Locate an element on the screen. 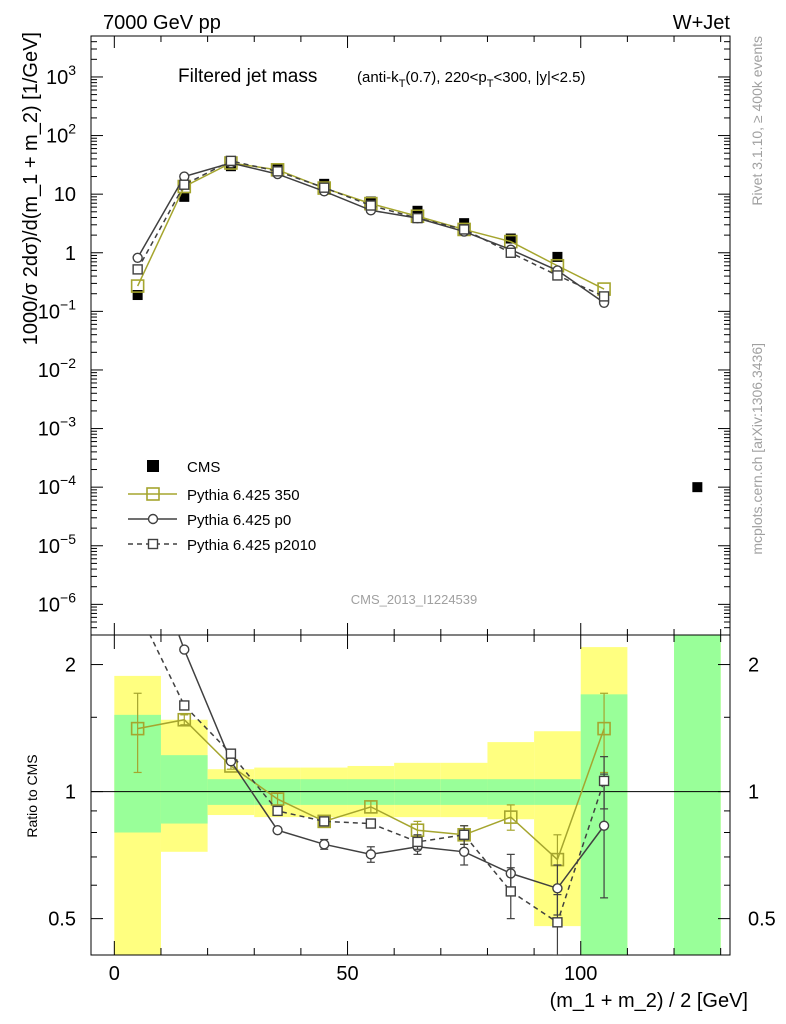 Image resolution: width=786 pixels, height=1024 pixels. ratio-y-axis-label: Ratio to CMS is located at coordinates (32, 795).